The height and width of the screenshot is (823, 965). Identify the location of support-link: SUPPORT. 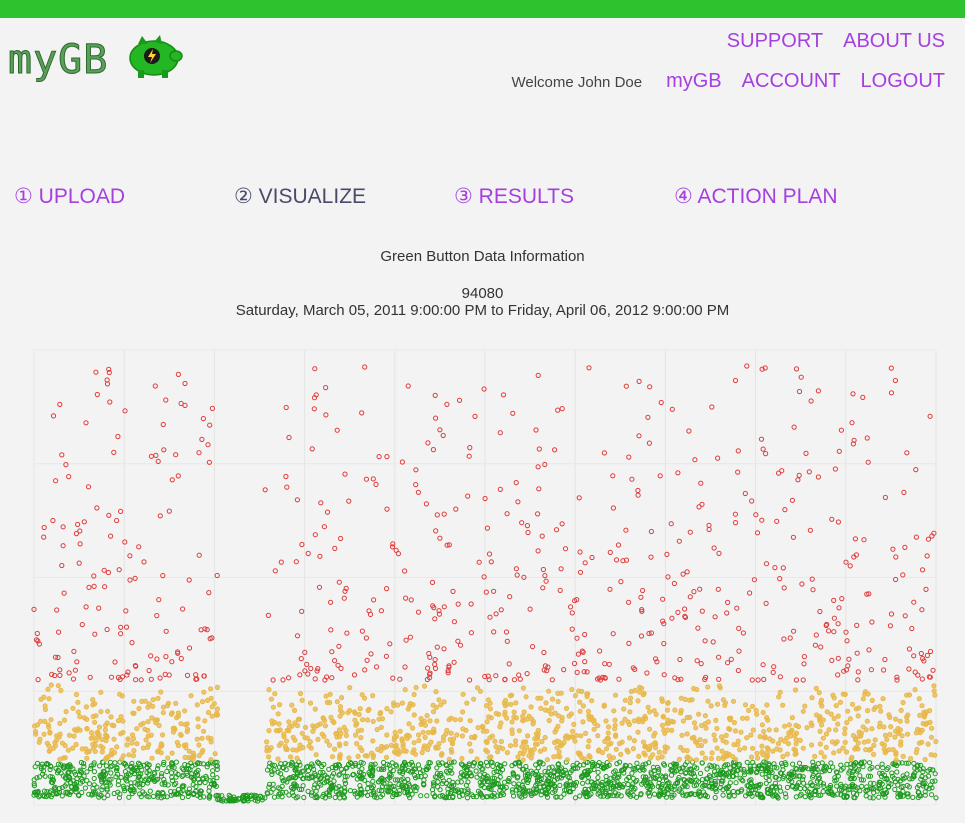
(775, 41).